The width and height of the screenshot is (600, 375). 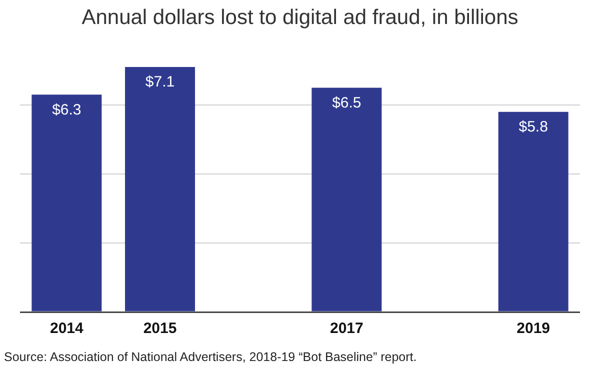 What do you see at coordinates (160, 82) in the screenshot?
I see `data-label: $7.1` at bounding box center [160, 82].